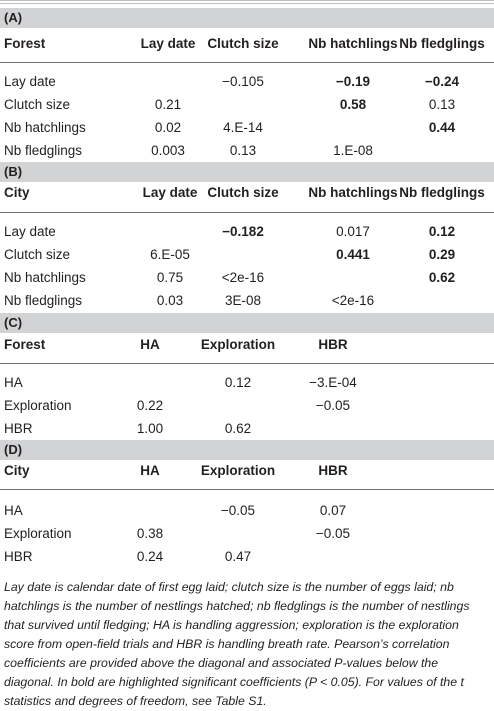 Image resolution: width=494 pixels, height=711 pixels. I want to click on header-row: City HA Exploration HBR, so click(247, 478).